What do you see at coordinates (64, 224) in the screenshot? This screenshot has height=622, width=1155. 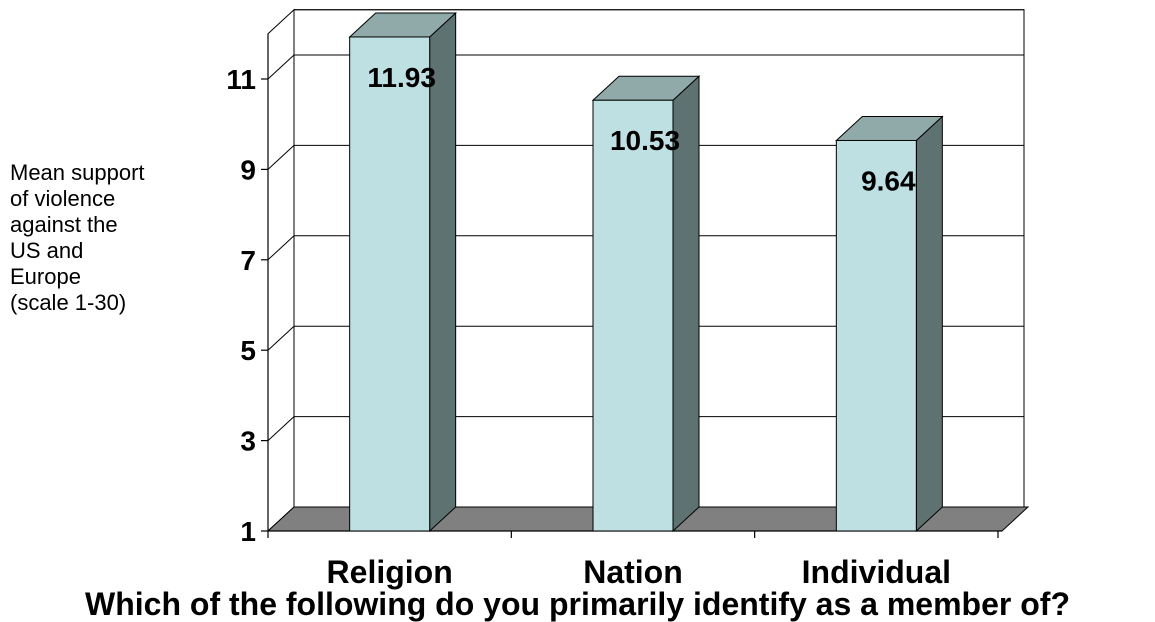 I see `y-axis-label-line: against the` at bounding box center [64, 224].